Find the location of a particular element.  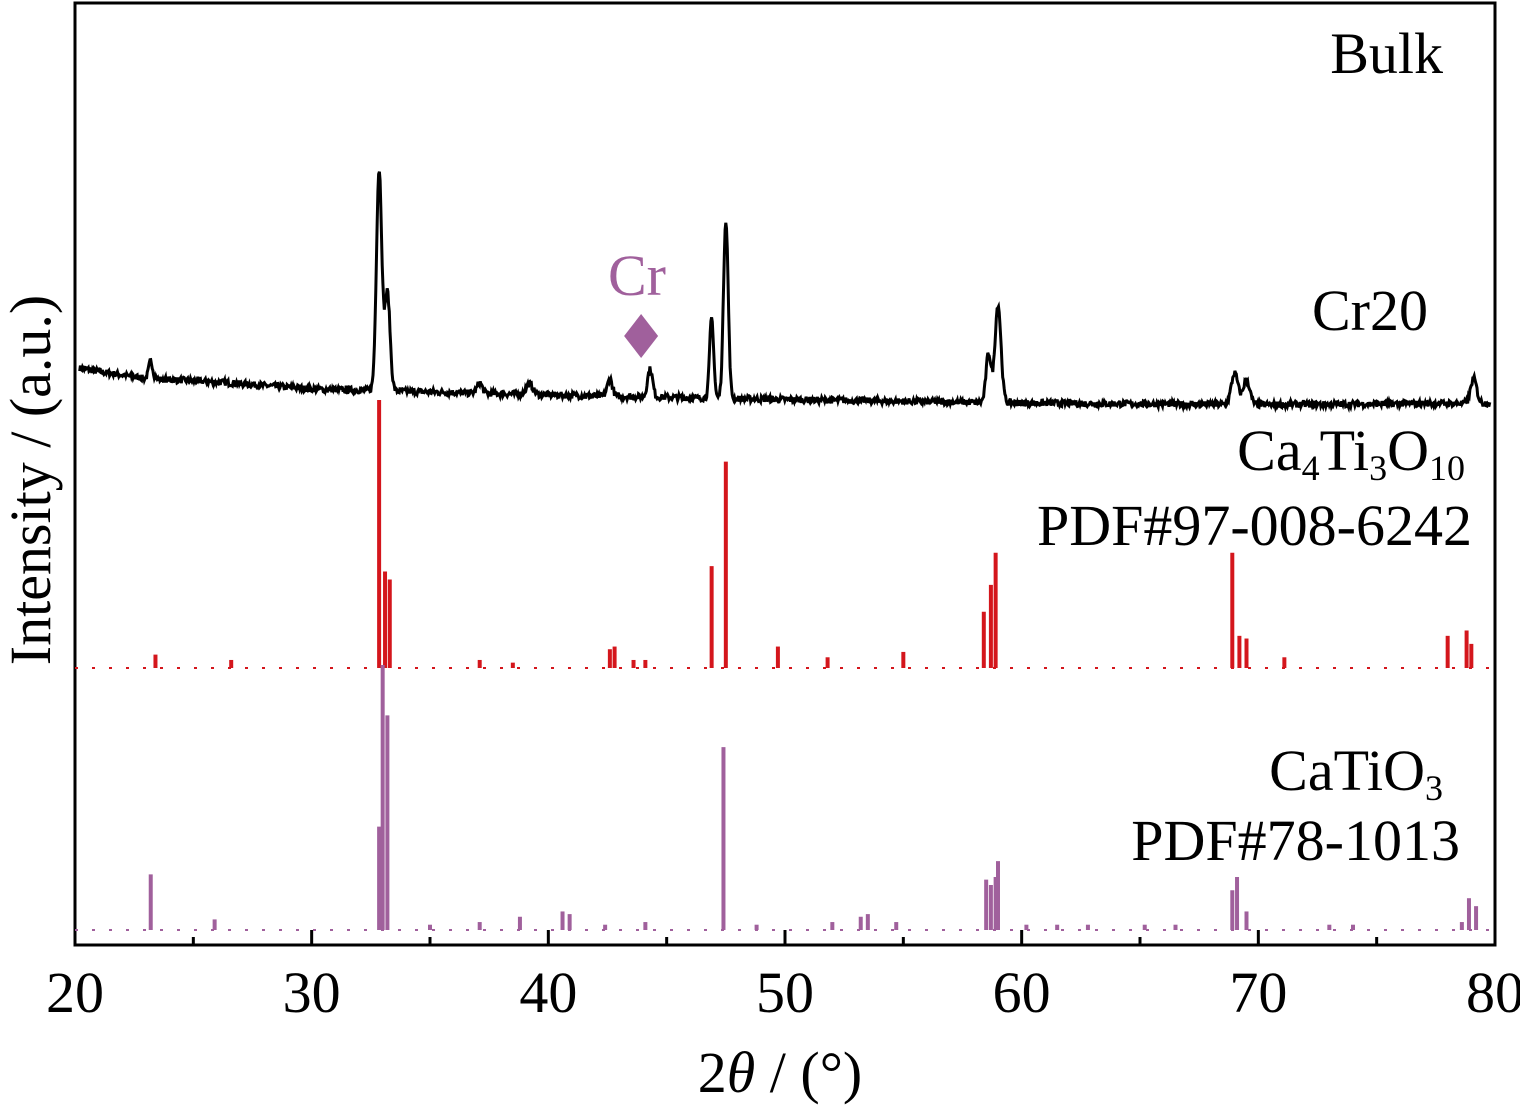

x-tick-label: 50 is located at coordinates (785, 992).